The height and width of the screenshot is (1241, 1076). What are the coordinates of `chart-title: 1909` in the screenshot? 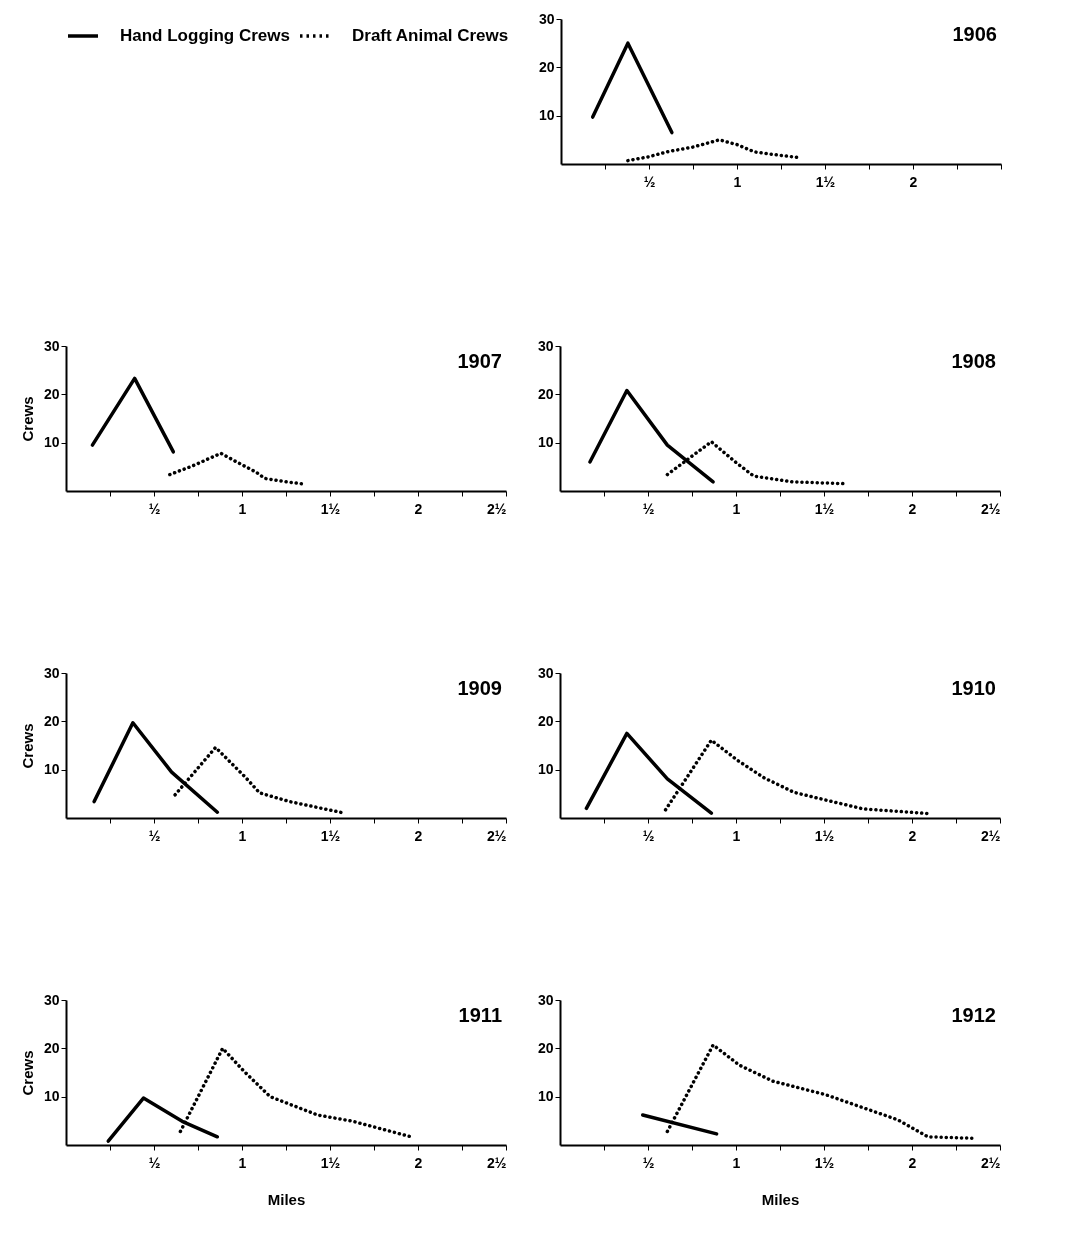 It's located at (479, 688).